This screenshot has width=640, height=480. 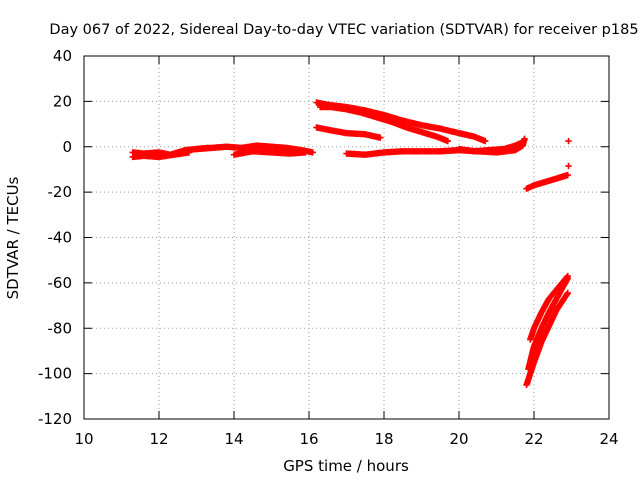 What do you see at coordinates (55, 374) in the screenshot?
I see `y-tick-label: -100` at bounding box center [55, 374].